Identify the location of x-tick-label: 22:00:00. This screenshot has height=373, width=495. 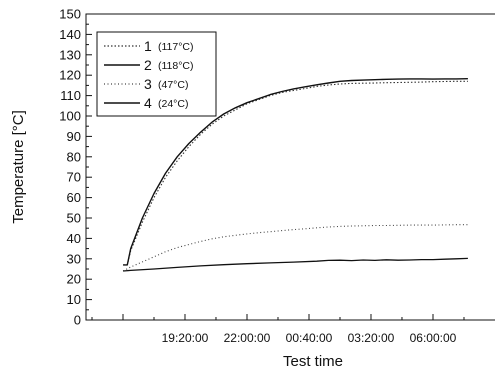
(247, 338).